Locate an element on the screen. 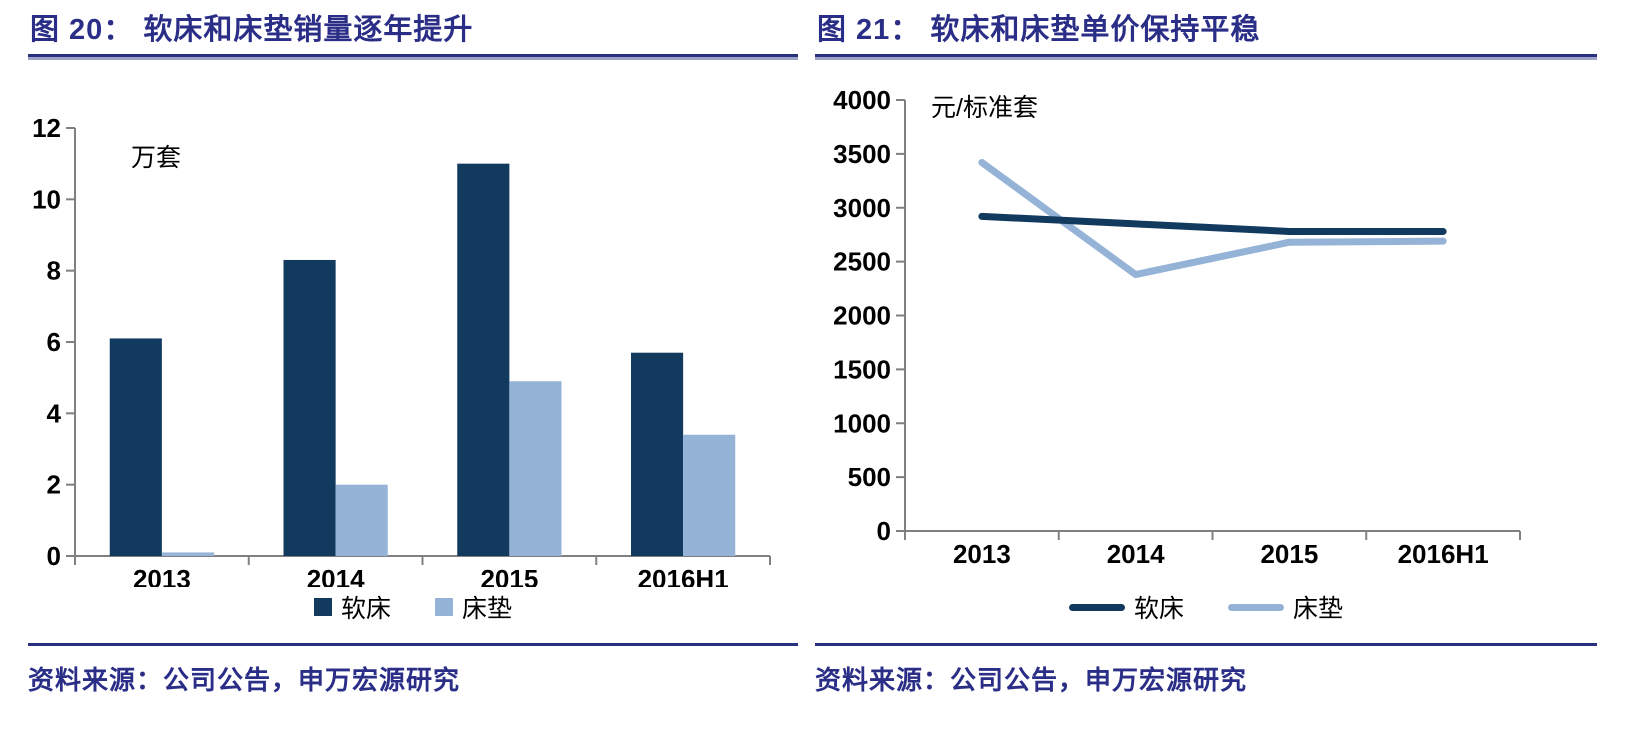 Image resolution: width=1626 pixels, height=748 pixels. y-tick-label: 4 is located at coordinates (54, 413).